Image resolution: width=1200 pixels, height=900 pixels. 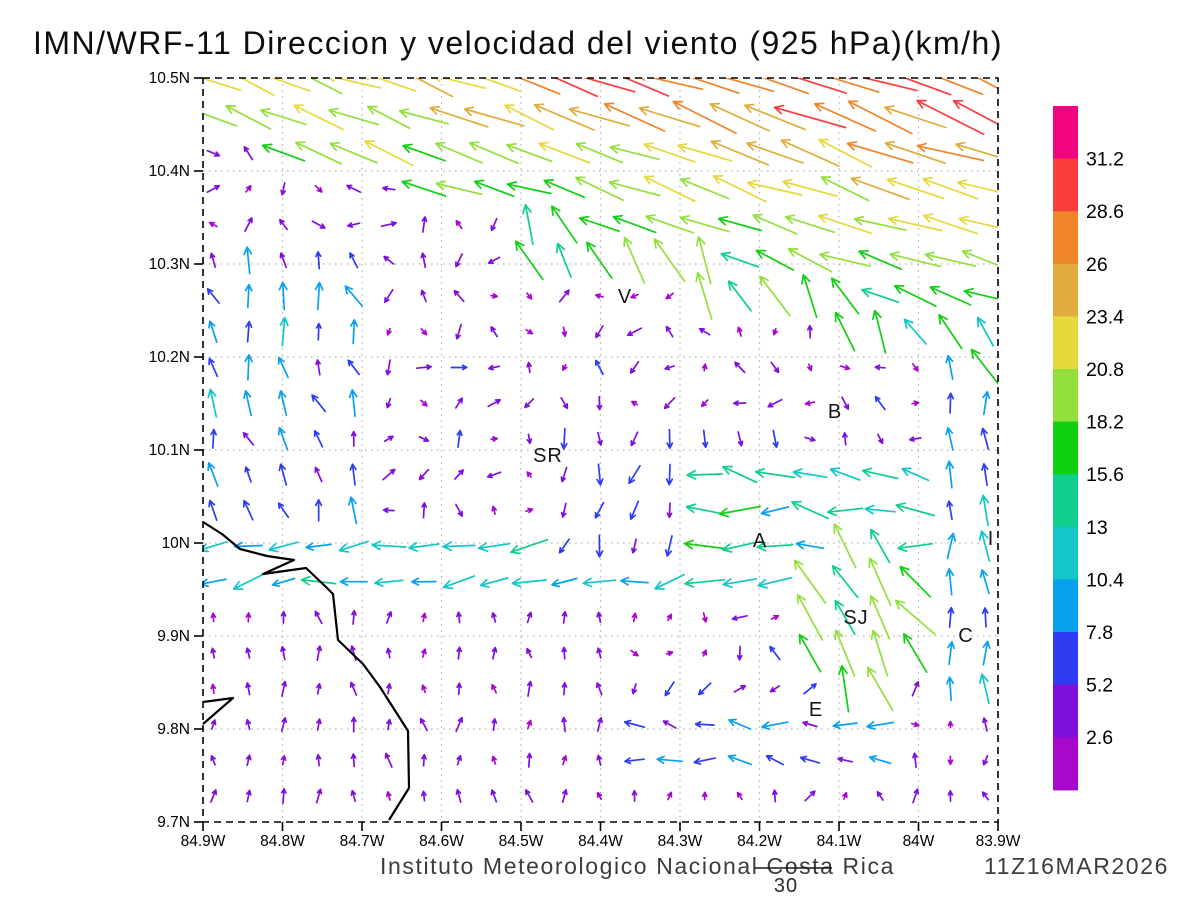 What do you see at coordinates (1105, 160) in the screenshot?
I see `colorbar-label: 31.2` at bounding box center [1105, 160].